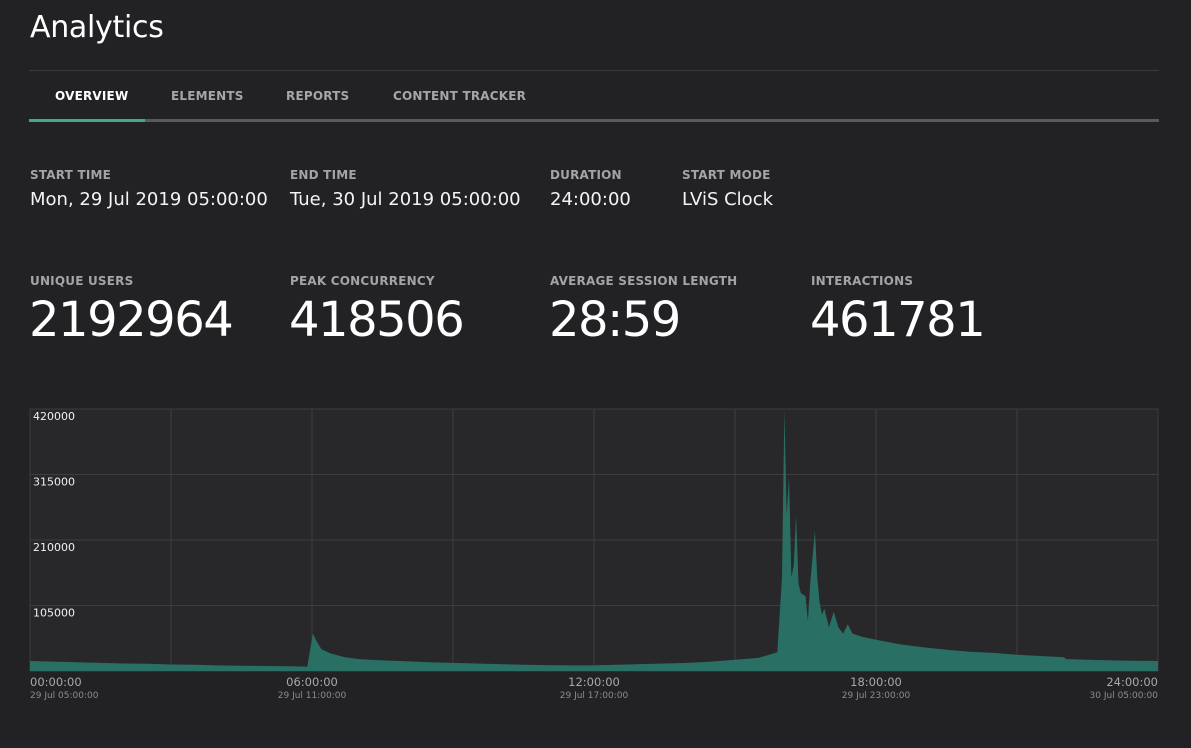  I want to click on peak-concurrency-value: 418506, so click(377, 320).